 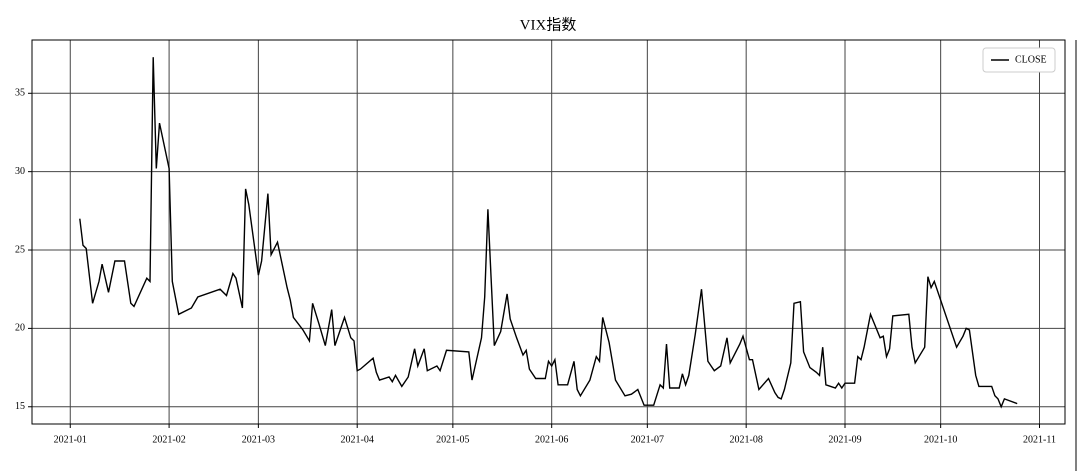 What do you see at coordinates (357, 439) in the screenshot?
I see `x-tick-label: 2021-04` at bounding box center [357, 439].